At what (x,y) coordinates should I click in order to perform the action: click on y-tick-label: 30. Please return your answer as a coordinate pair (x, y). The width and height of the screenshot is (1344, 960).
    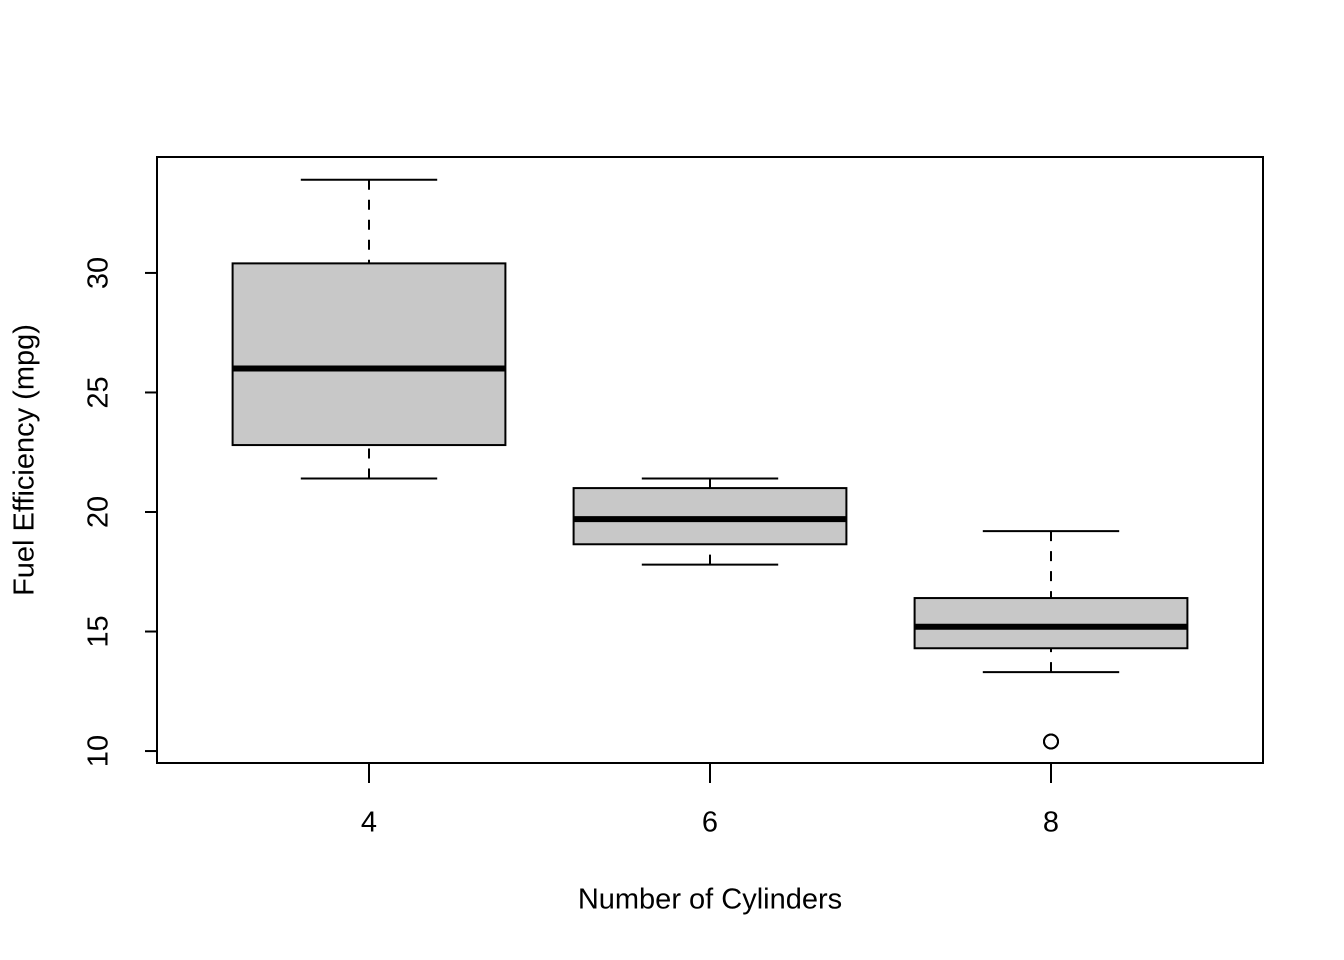
    Looking at the image, I should click on (99, 273).